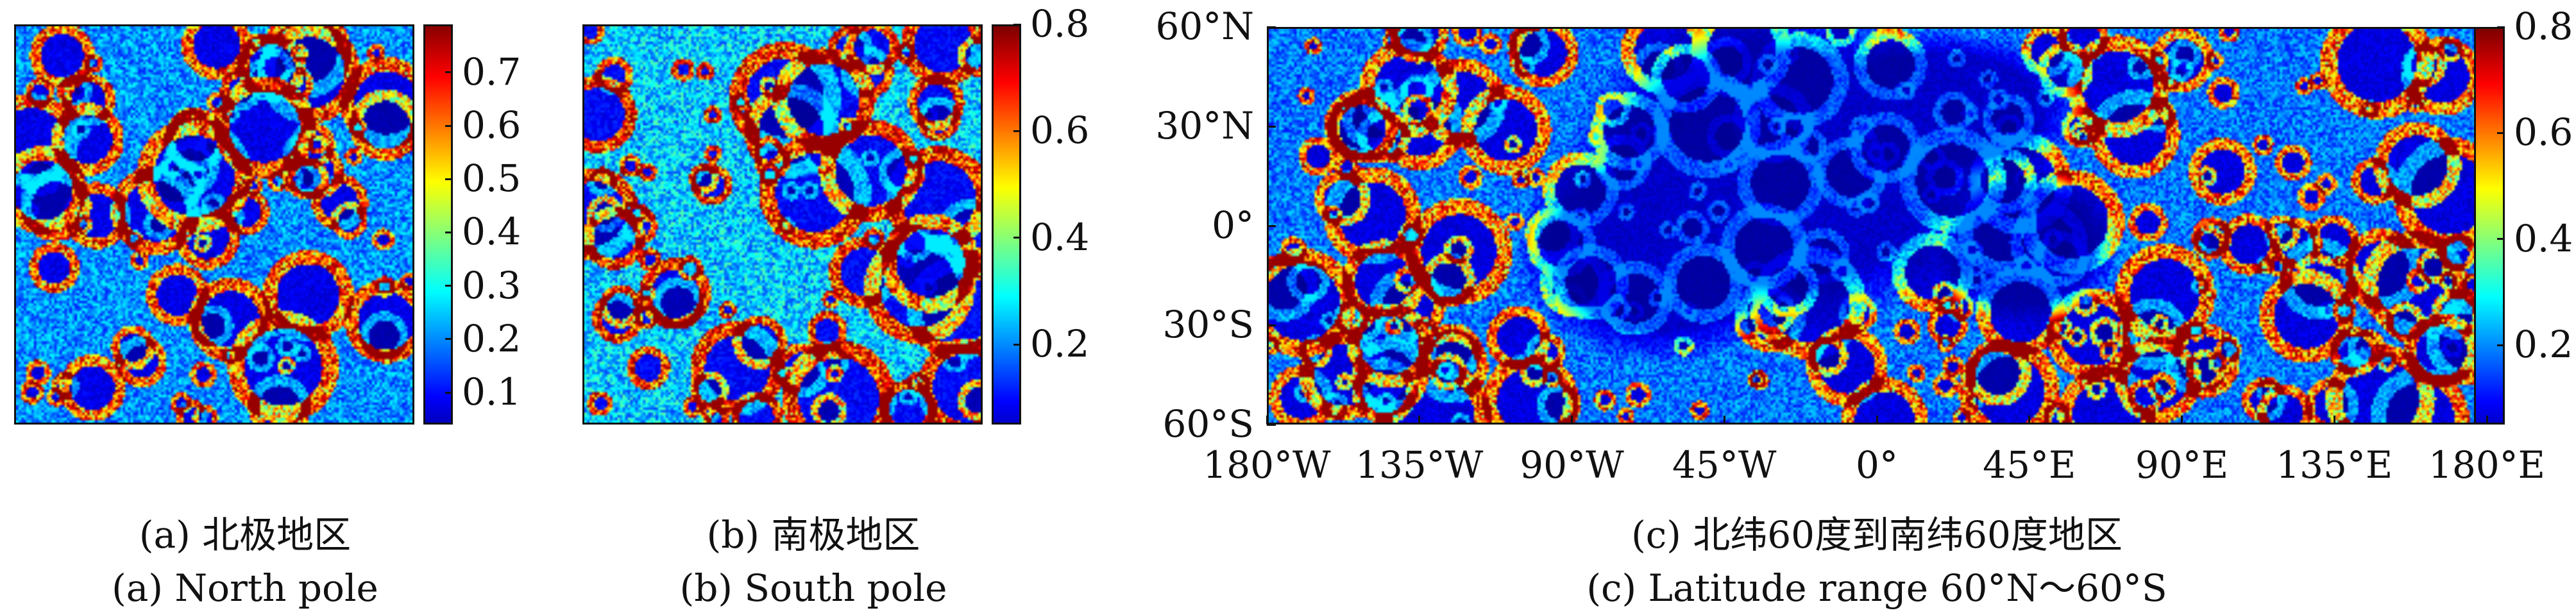 The image size is (2576, 615). I want to click on y-axis-tick-label: 60°N, so click(1204, 26).